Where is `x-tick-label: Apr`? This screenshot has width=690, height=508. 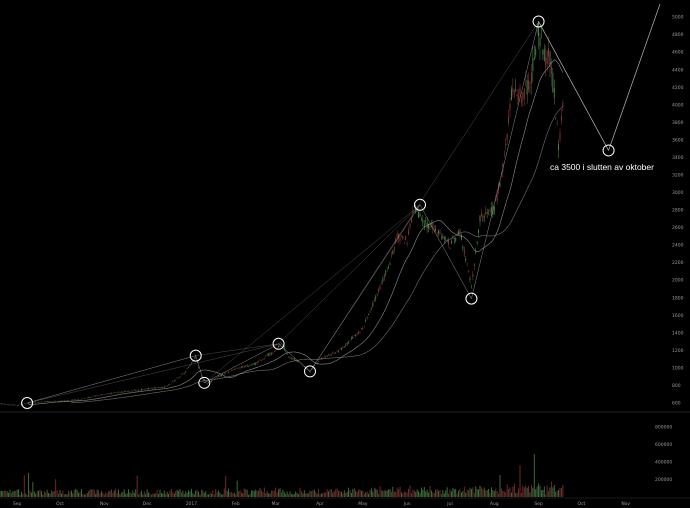
x-tick-label: Apr is located at coordinates (320, 504).